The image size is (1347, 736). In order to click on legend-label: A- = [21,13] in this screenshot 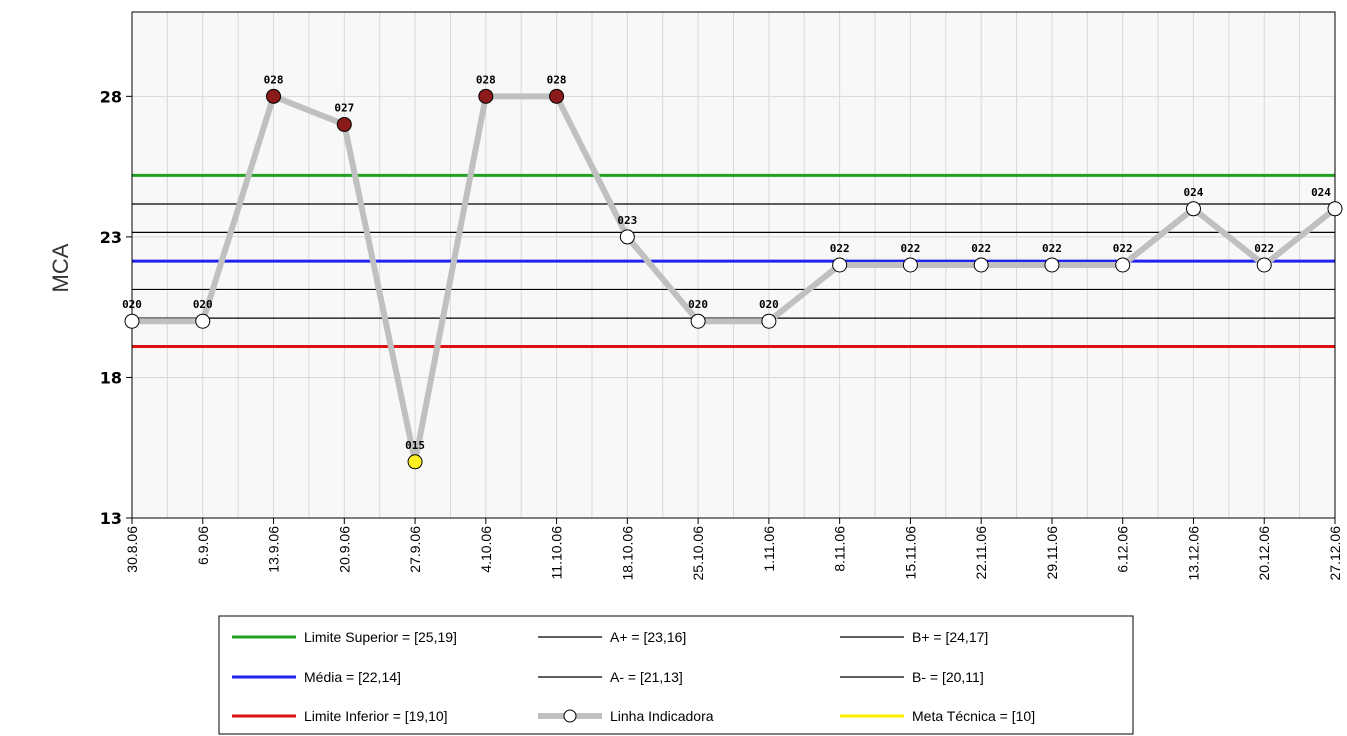, I will do `click(646, 677)`.